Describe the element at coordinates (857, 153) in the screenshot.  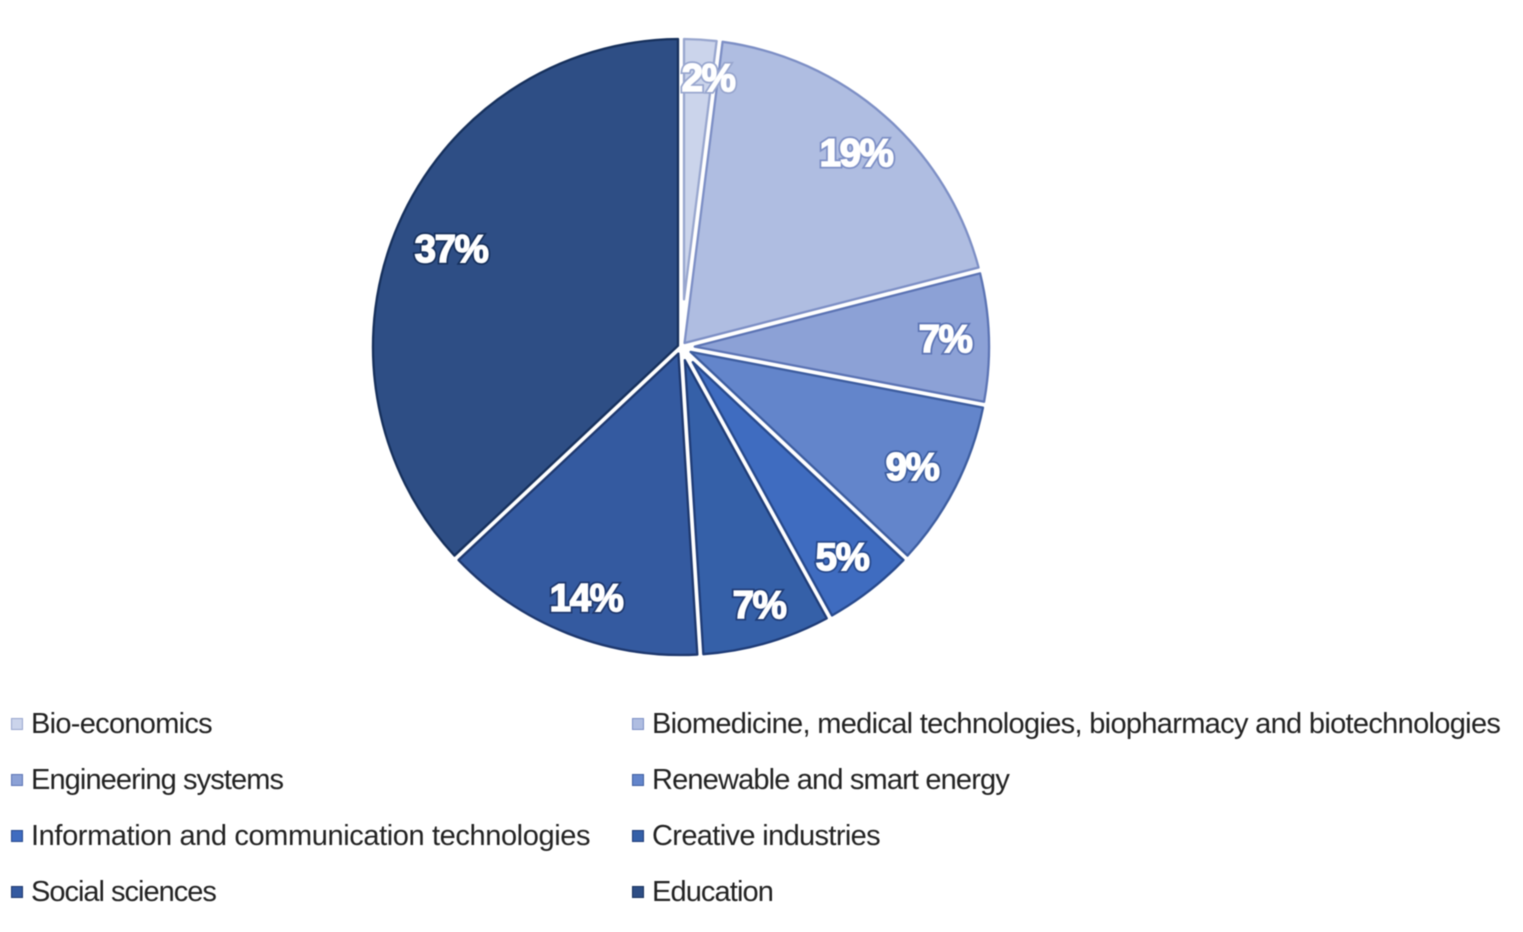
I see `svg-text: 19%` at that location.